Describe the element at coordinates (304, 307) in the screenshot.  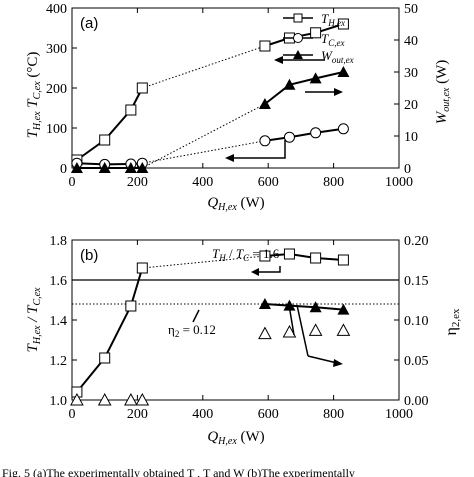
I see `panel-b-series-1-line-low` at that location.